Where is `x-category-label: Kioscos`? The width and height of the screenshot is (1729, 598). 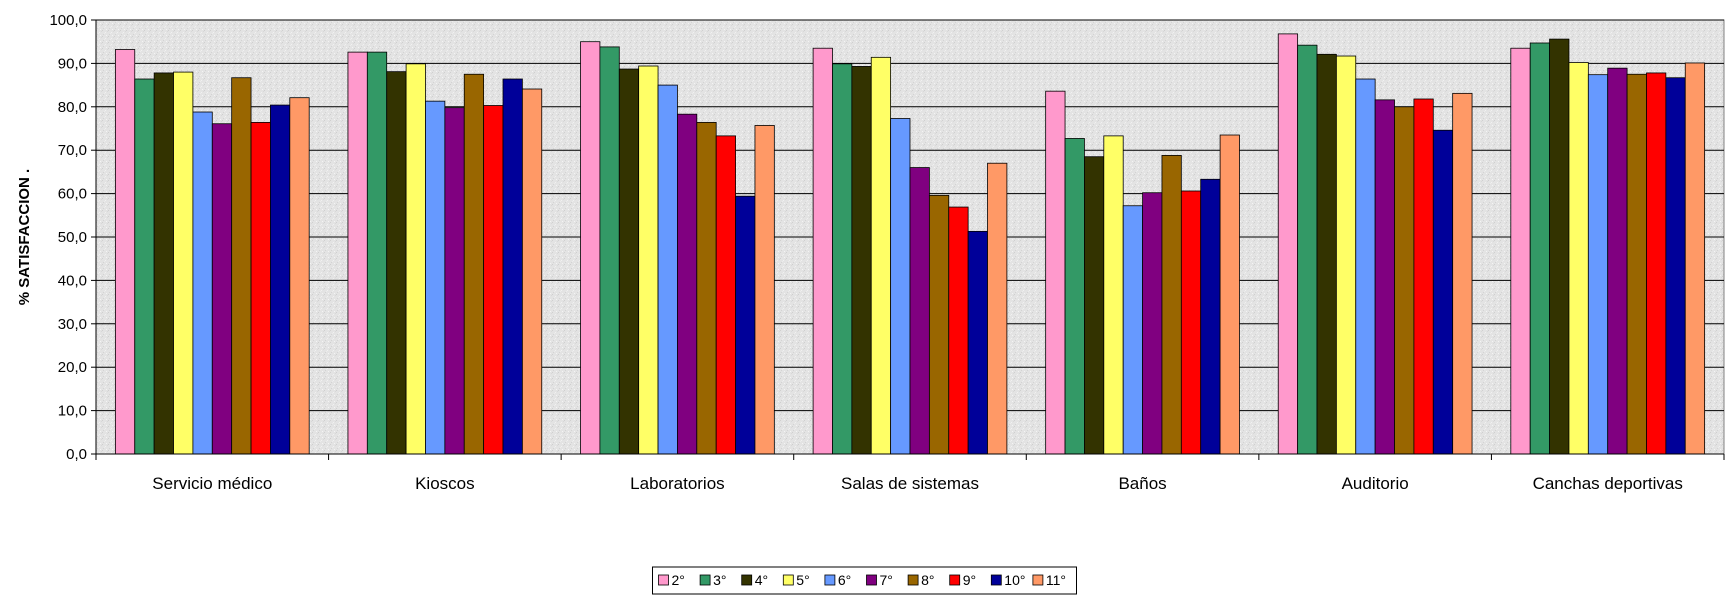
x-category-label: Kioscos is located at coordinates (445, 483).